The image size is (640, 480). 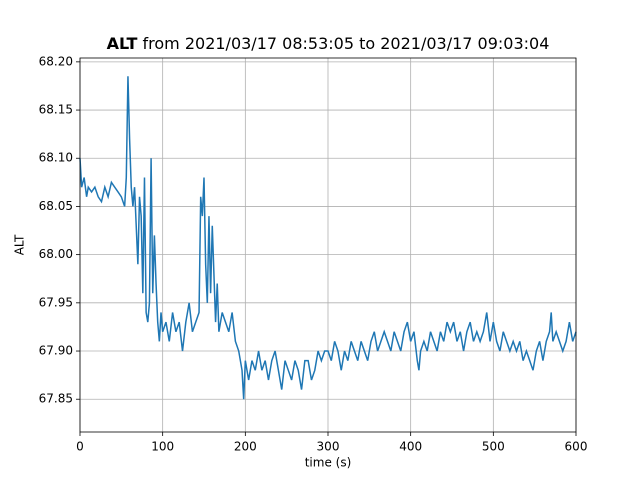 What do you see at coordinates (56, 110) in the screenshot?
I see `y-tick-label: 68.15` at bounding box center [56, 110].